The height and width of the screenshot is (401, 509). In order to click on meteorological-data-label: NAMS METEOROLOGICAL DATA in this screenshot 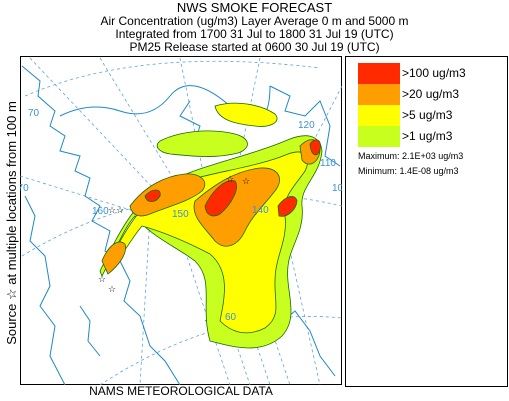, I will do `click(181, 391)`.